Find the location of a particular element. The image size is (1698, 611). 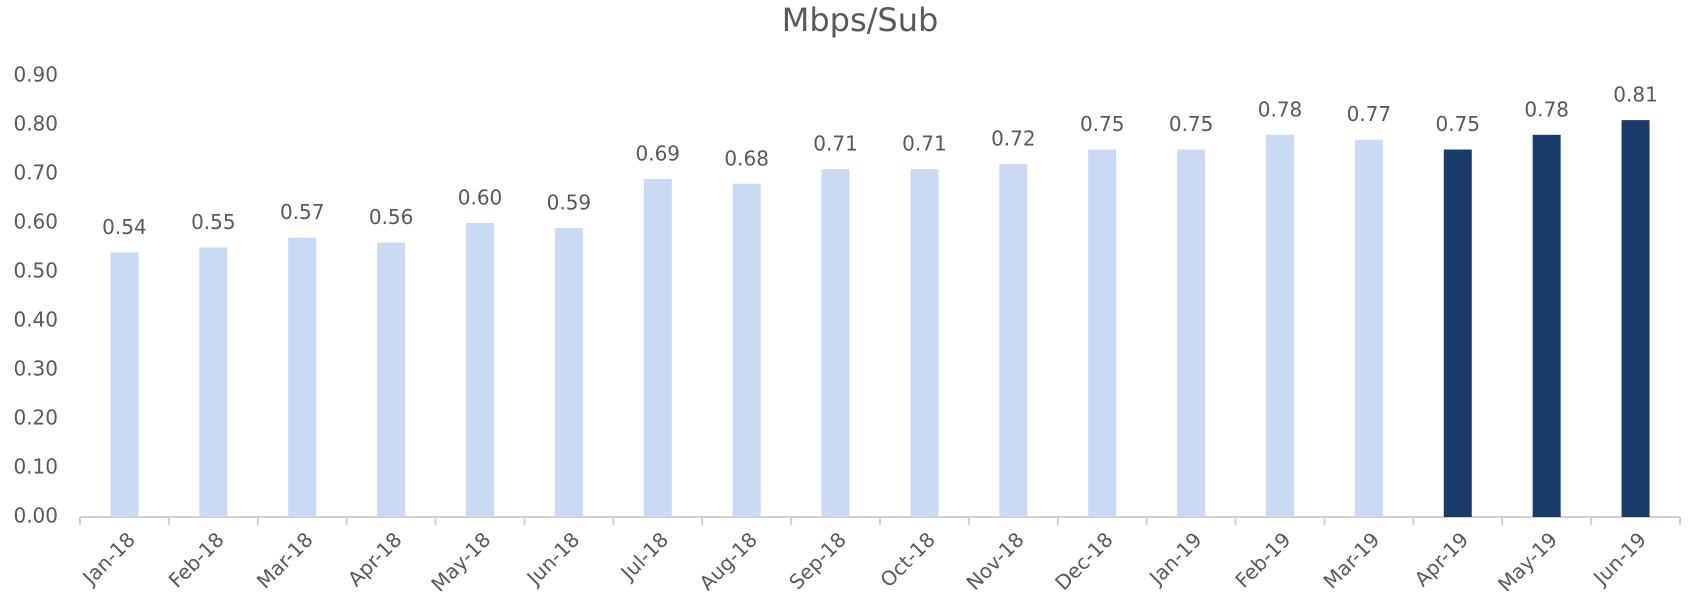

y-tick-label: 0.30 is located at coordinates (35, 369).